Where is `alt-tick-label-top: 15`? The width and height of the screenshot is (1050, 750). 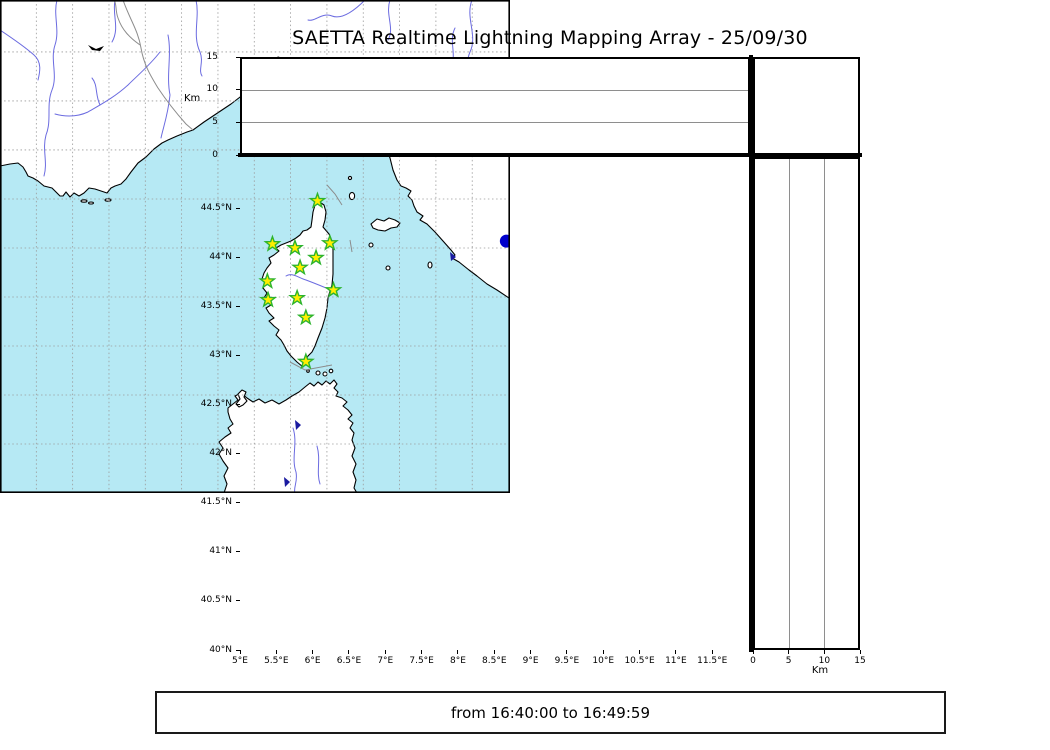 alt-tick-label-top: 15 is located at coordinates (212, 56).